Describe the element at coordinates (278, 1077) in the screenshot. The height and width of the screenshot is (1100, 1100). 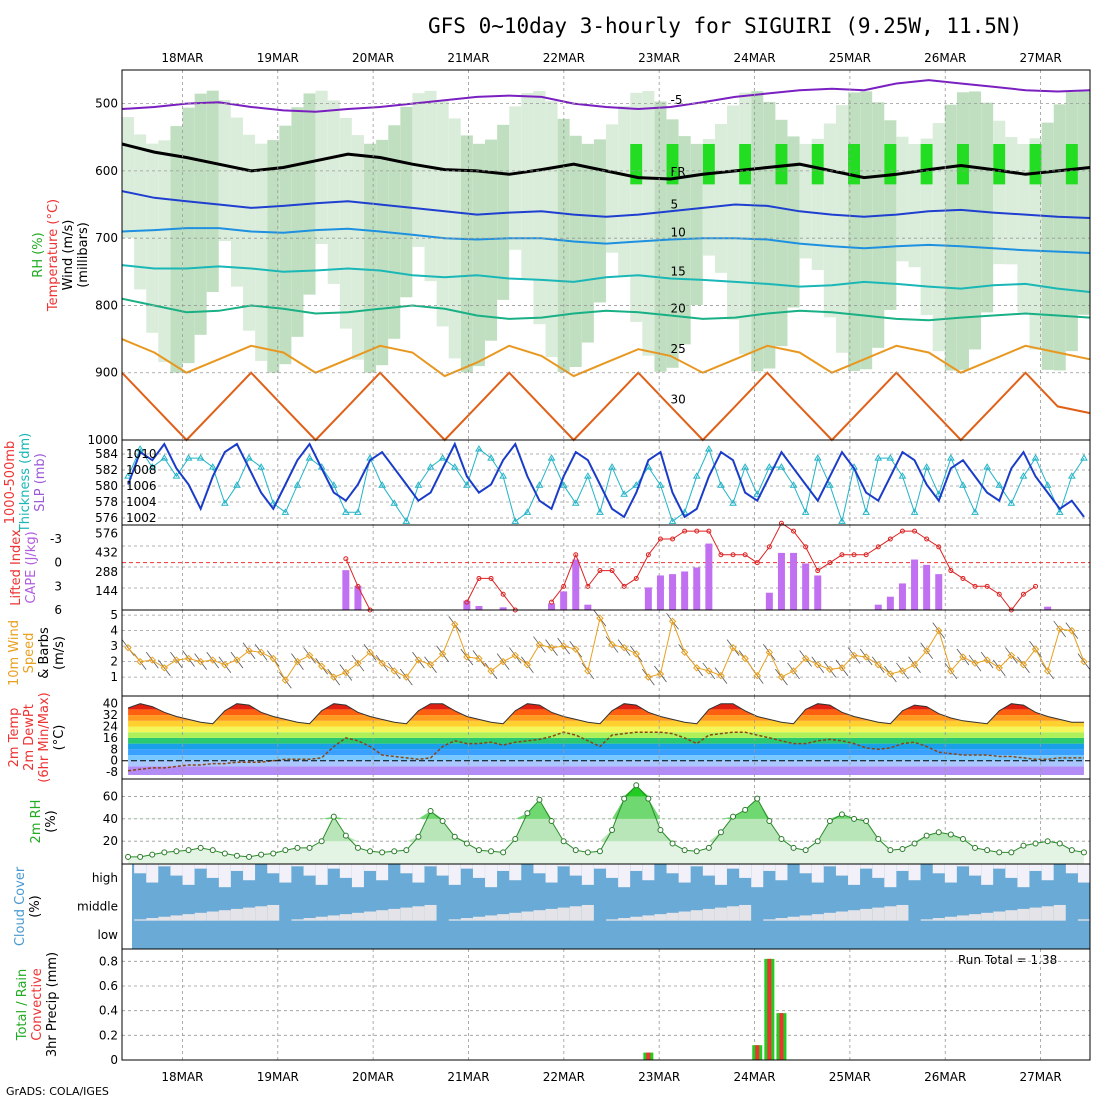
I see `x-tick-bottom: 19MAR` at that location.